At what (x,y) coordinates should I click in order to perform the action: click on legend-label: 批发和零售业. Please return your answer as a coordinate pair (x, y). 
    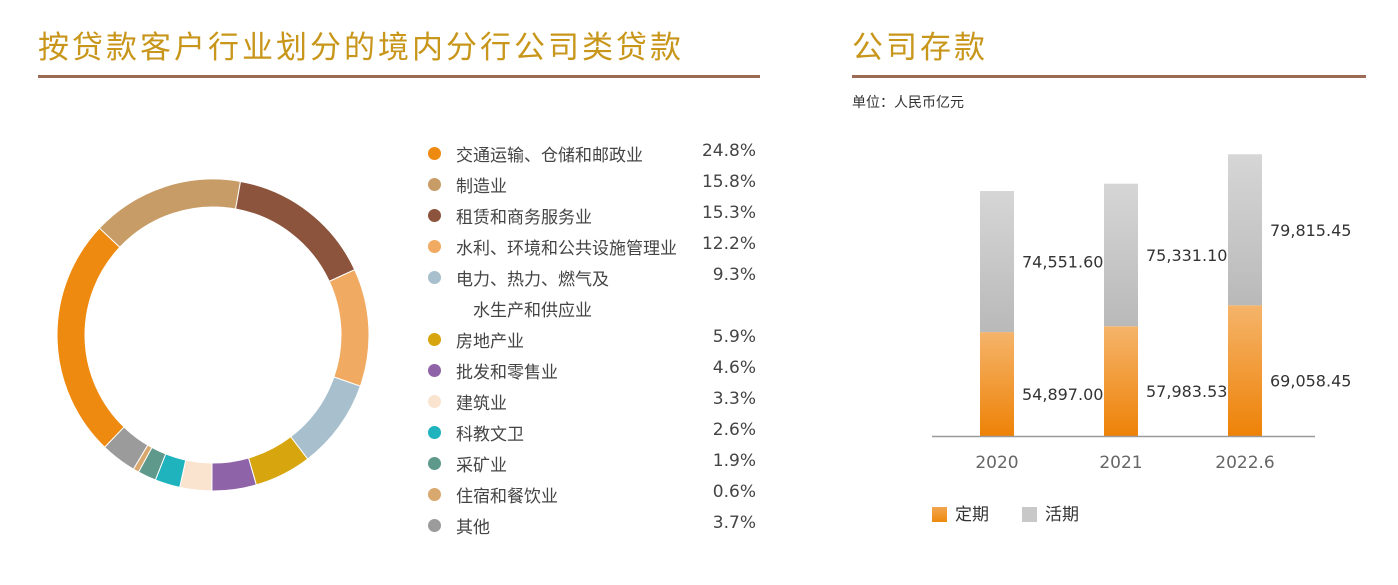
    Looking at the image, I should click on (507, 373).